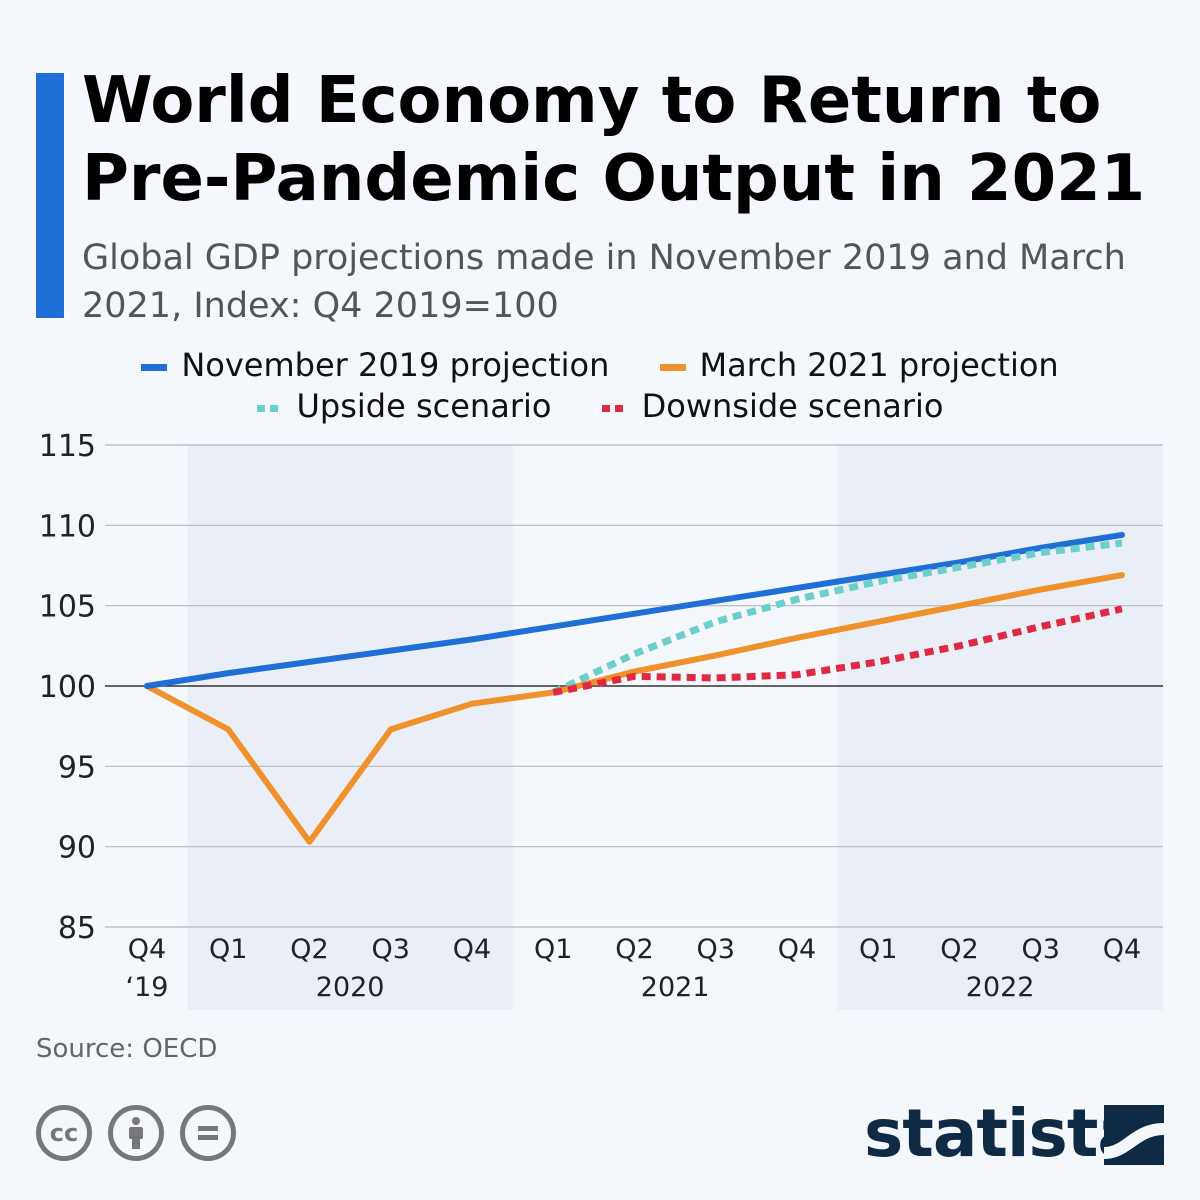 This screenshot has height=1200, width=1200. Describe the element at coordinates (136, 1133) in the screenshot. I see `attribution-icon` at that location.